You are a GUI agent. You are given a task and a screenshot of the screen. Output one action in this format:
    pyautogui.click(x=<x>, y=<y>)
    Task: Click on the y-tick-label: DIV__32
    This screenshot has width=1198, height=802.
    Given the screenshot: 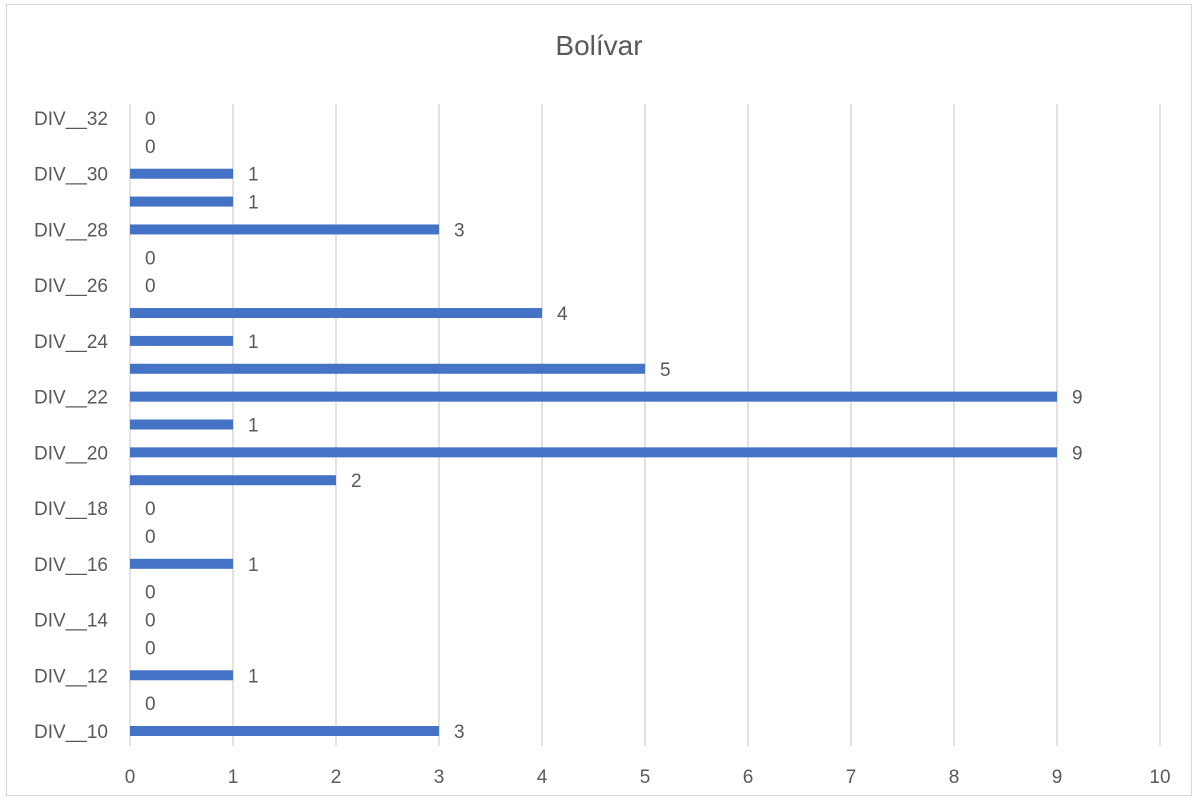 What is the action you would take?
    pyautogui.click(x=71, y=119)
    